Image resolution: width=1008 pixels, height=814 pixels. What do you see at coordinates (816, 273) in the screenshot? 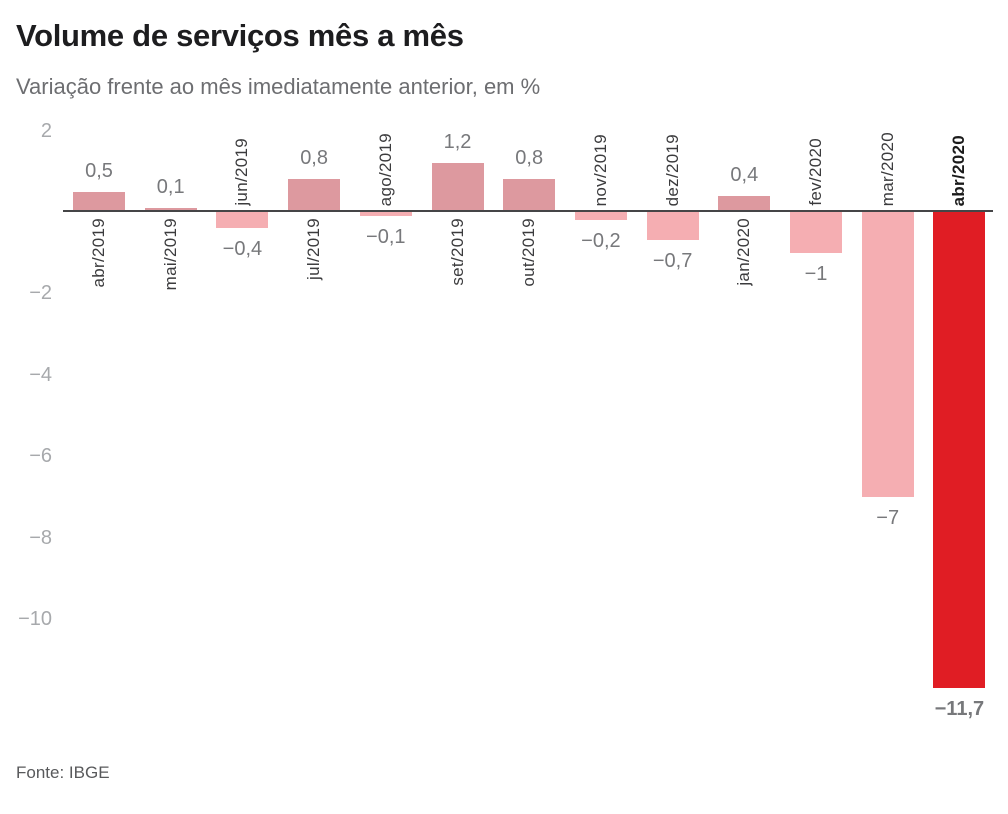
I see `bar-value-label-fev-2020: −1` at bounding box center [816, 273].